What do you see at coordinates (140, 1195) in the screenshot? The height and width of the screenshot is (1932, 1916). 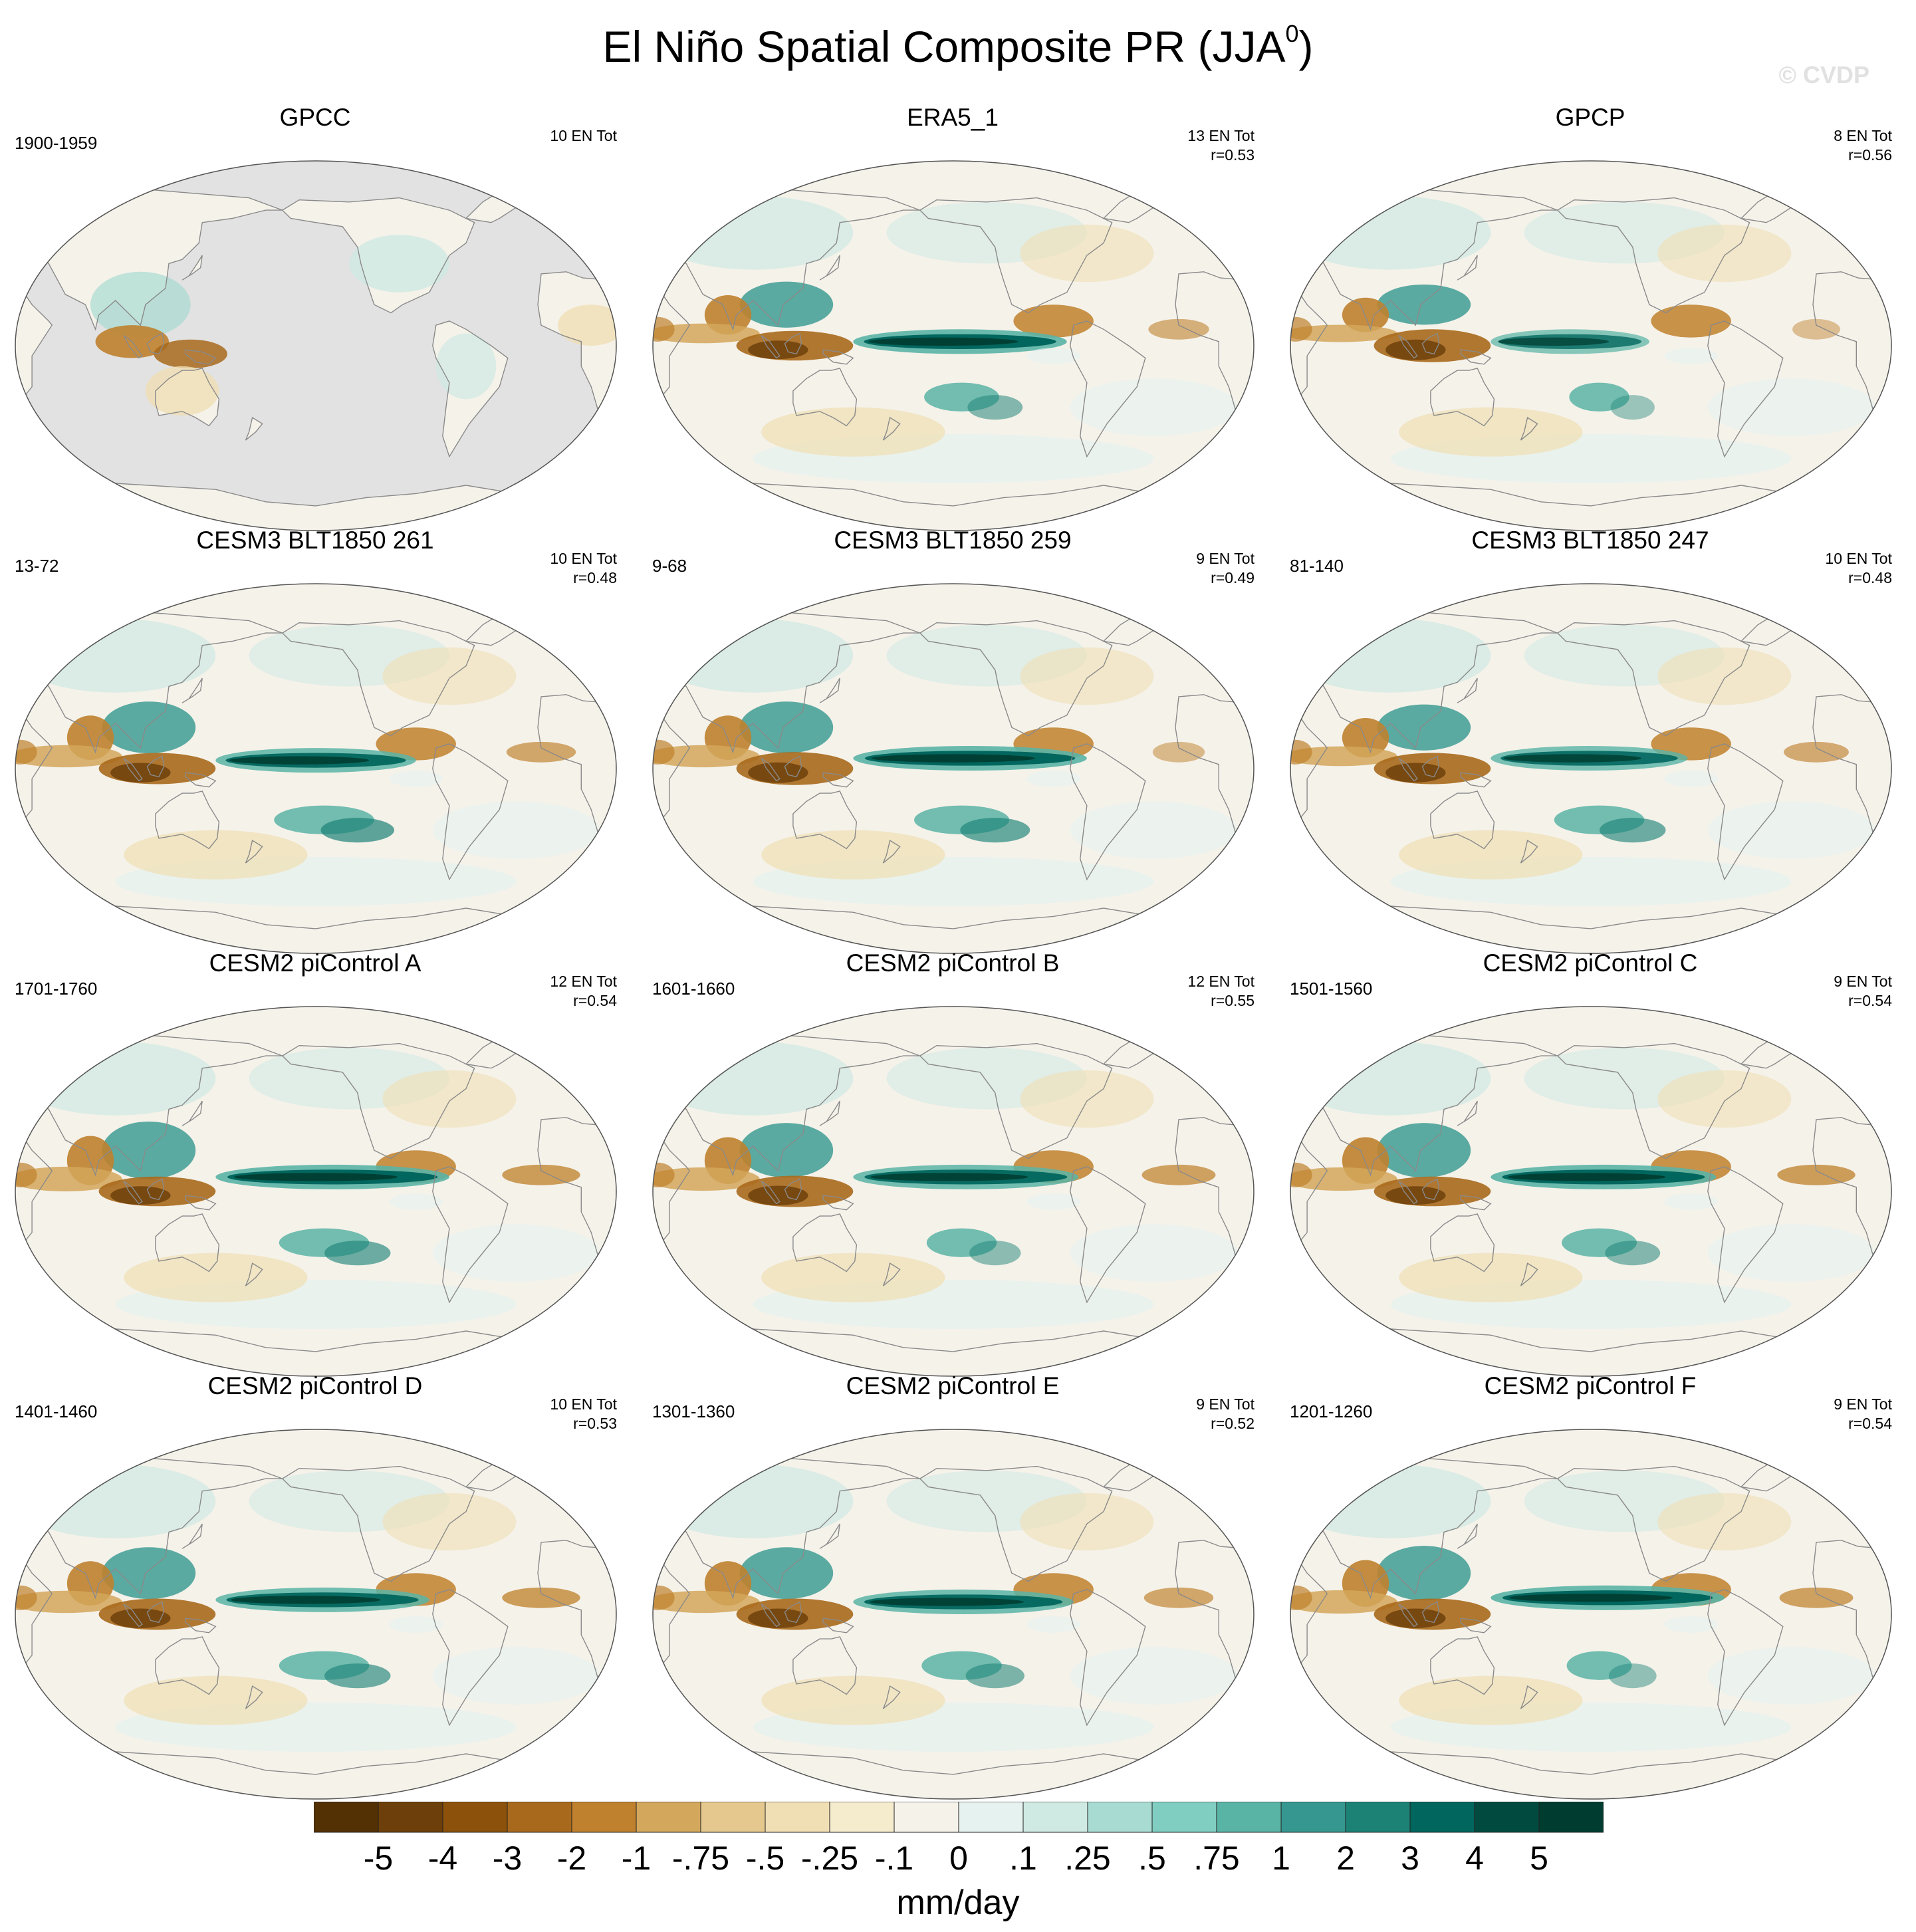 I see `anomaly-maritime-core` at bounding box center [140, 1195].